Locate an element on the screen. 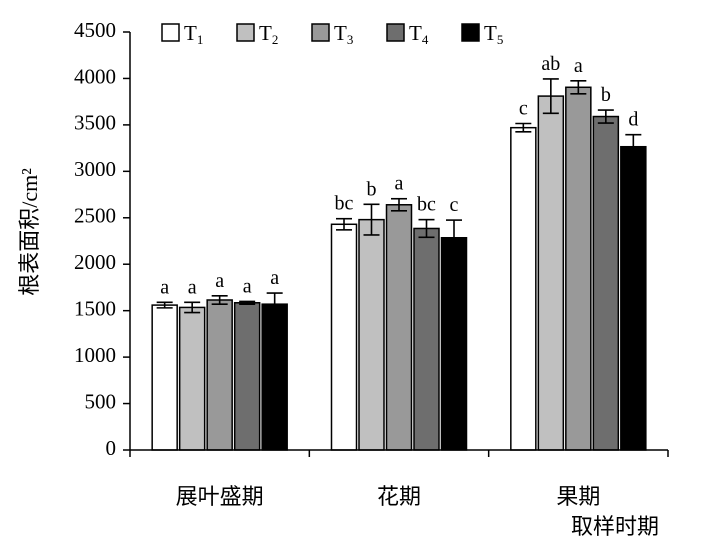 This screenshot has width=705, height=548. y-tick-label: 4500 is located at coordinates (95, 30).